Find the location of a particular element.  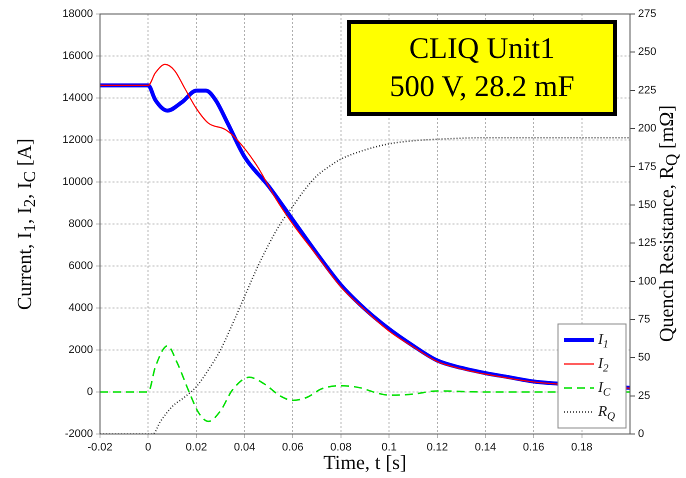

y-tick-label: 16000 is located at coordinates (77, 56).